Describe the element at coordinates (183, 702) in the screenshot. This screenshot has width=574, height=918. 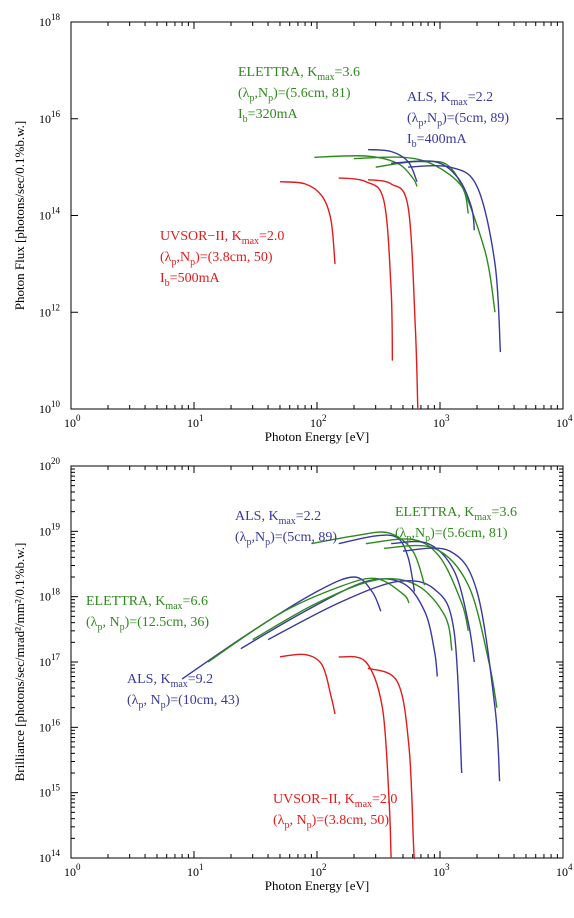
I see `annotation-line: (λp, Np)=(10cm, 43)` at that location.